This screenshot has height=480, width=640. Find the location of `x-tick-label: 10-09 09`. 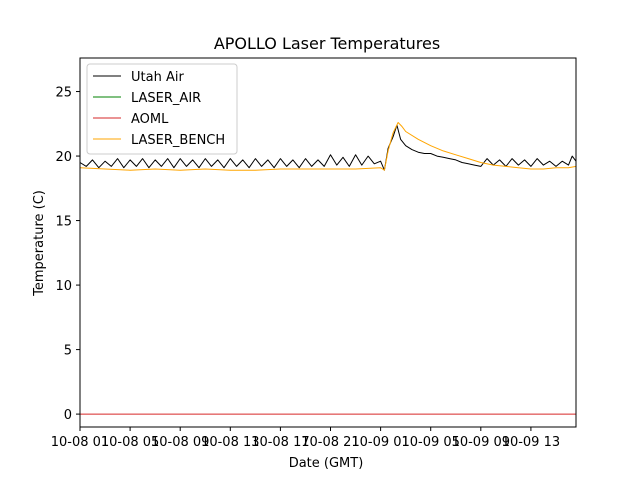

x-tick-label: 10-09 09 is located at coordinates (481, 442).